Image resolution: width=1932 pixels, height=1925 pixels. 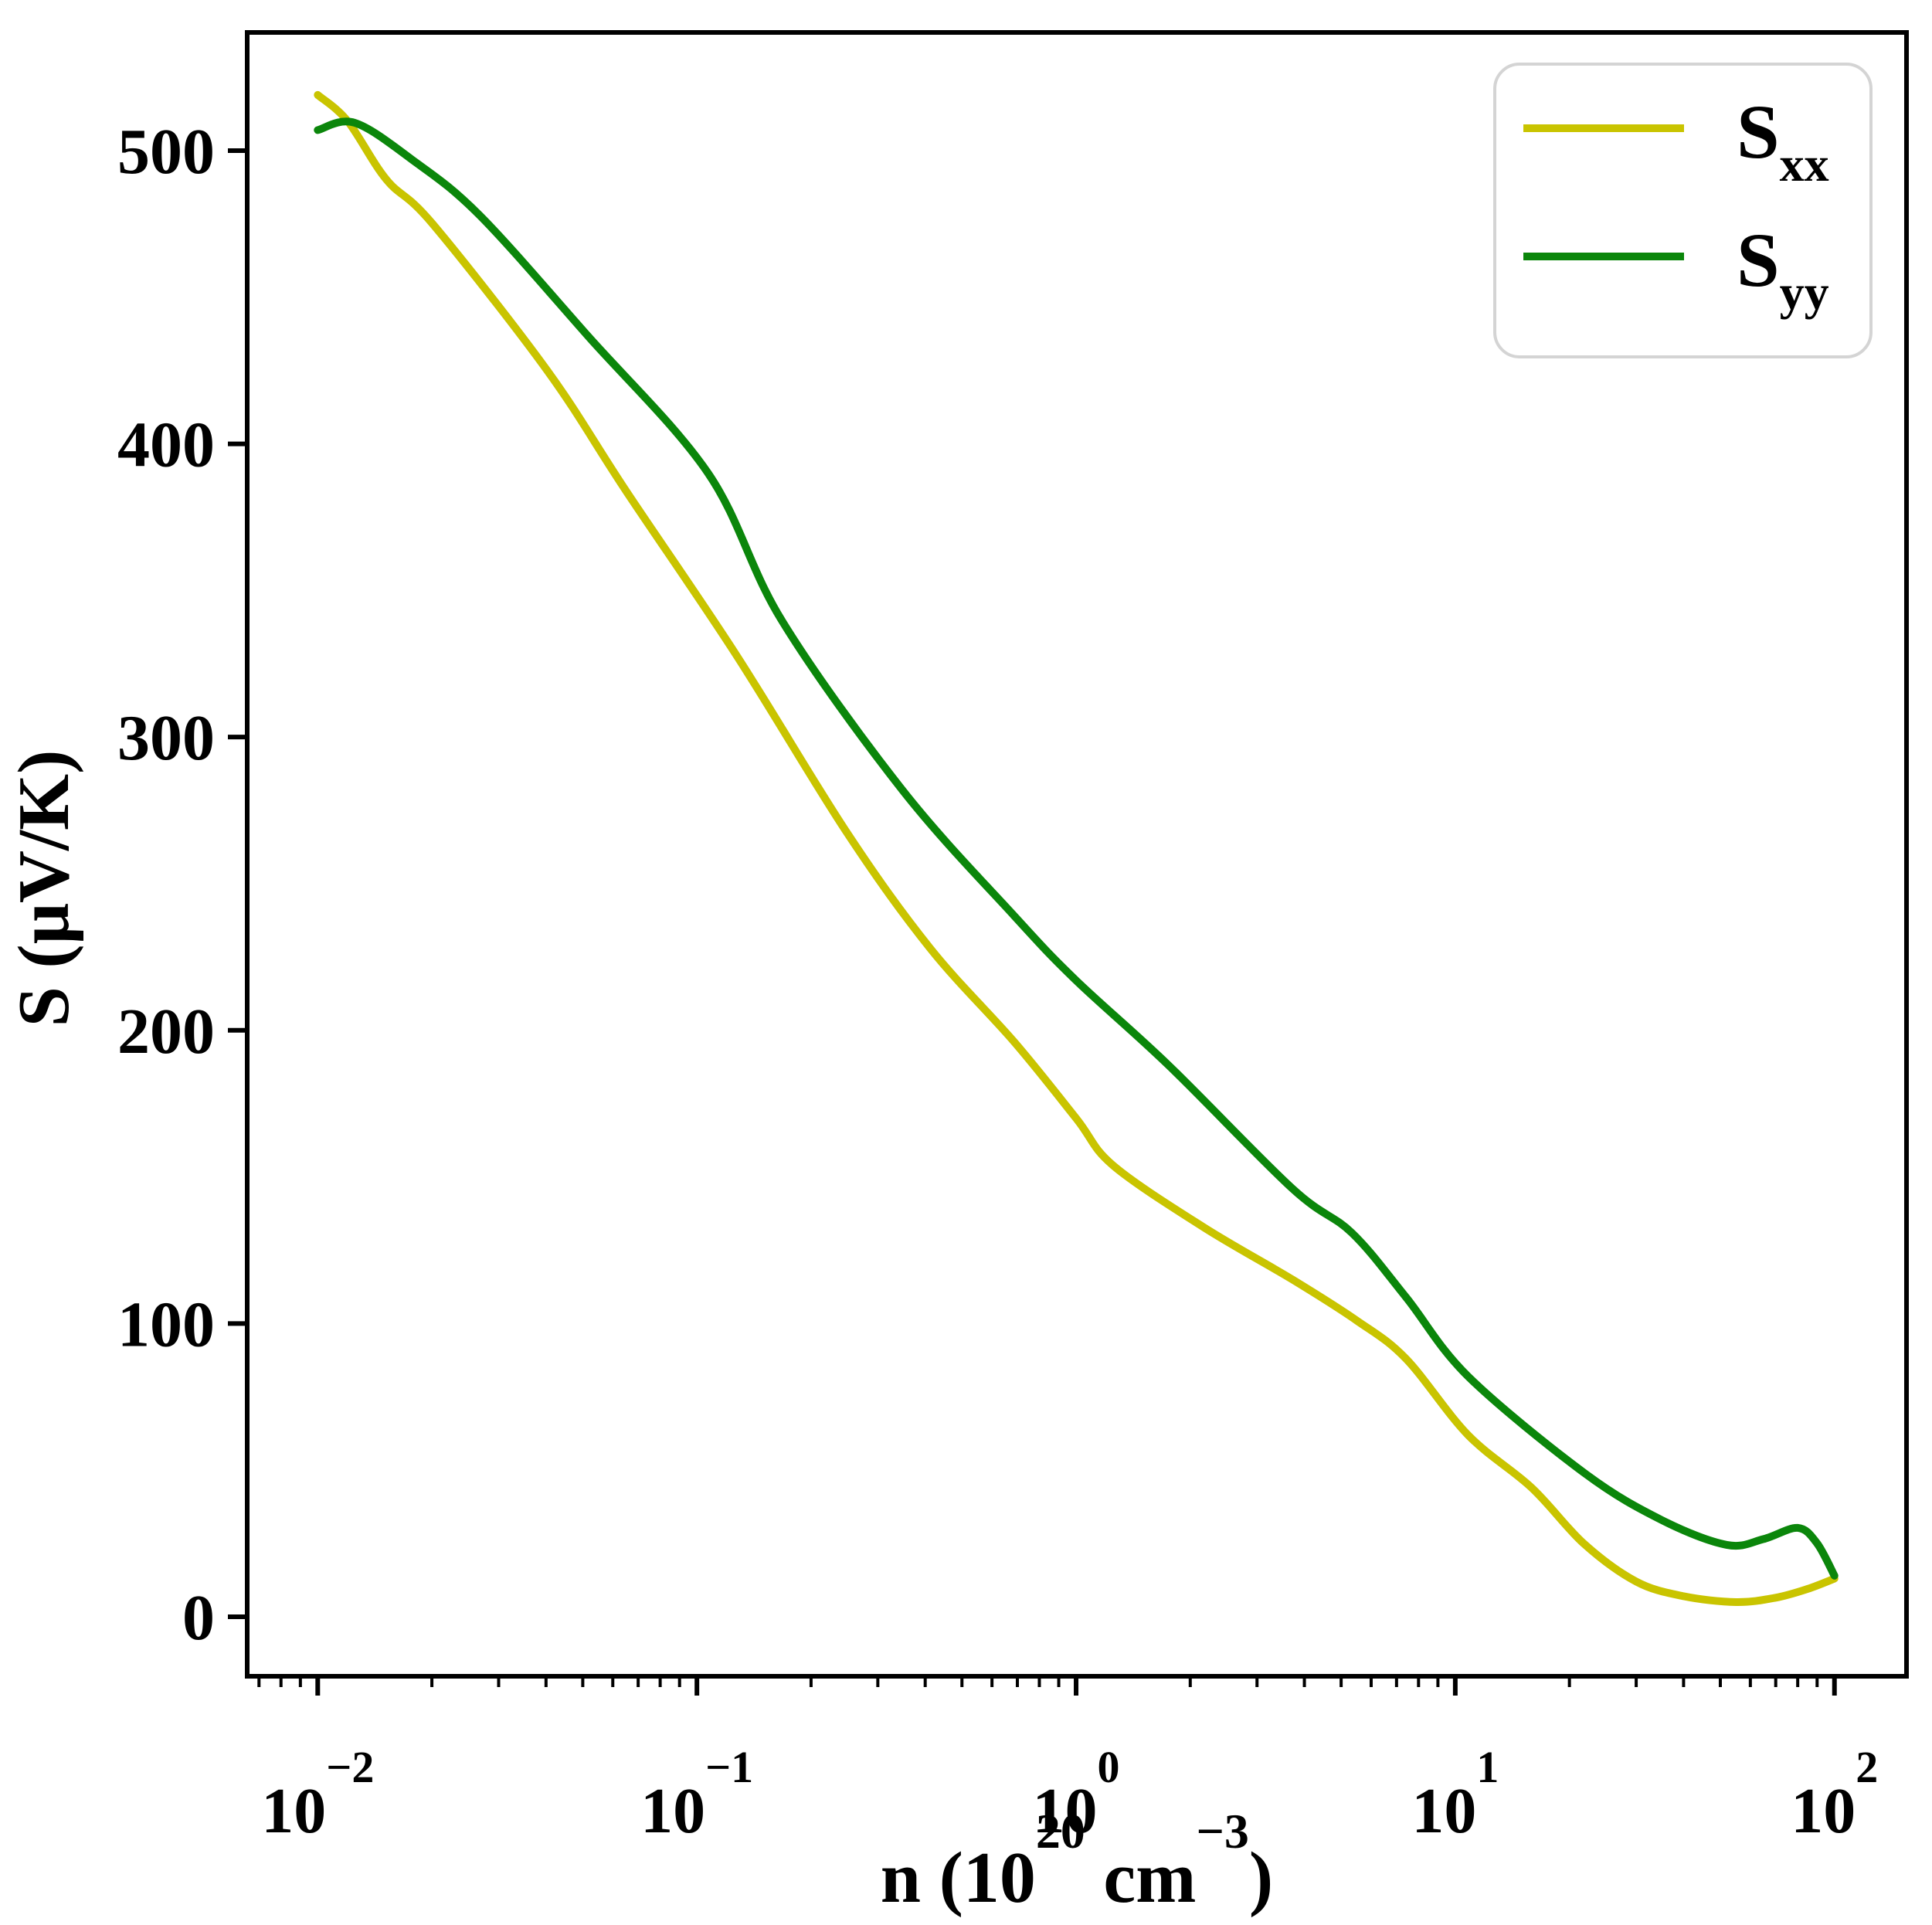 What do you see at coordinates (166, 1324) in the screenshot?
I see `y-tick-label: 100` at bounding box center [166, 1324].